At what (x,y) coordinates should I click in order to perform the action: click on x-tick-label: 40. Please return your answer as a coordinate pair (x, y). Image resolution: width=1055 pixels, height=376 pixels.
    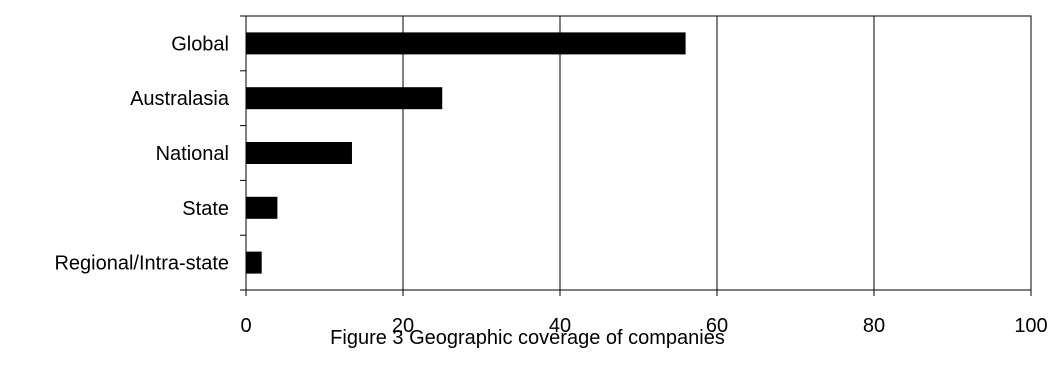
    Looking at the image, I should click on (560, 326).